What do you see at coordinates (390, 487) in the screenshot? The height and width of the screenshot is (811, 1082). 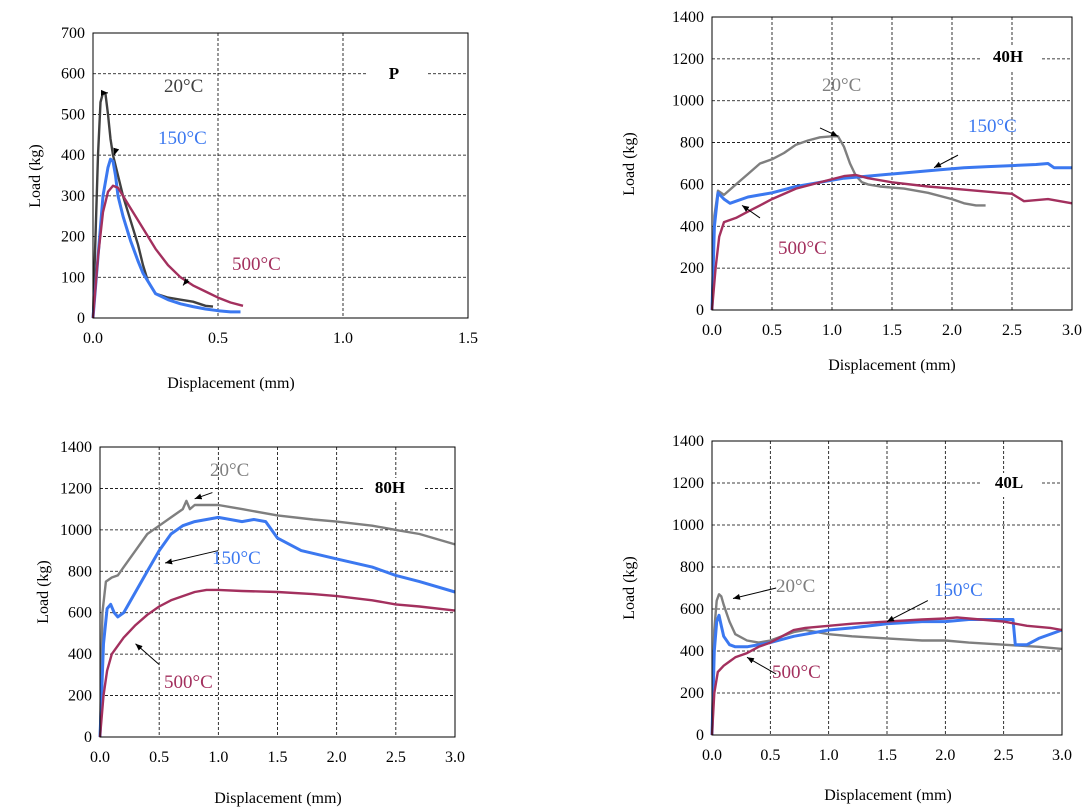 I see `panel-title: 80H` at bounding box center [390, 487].